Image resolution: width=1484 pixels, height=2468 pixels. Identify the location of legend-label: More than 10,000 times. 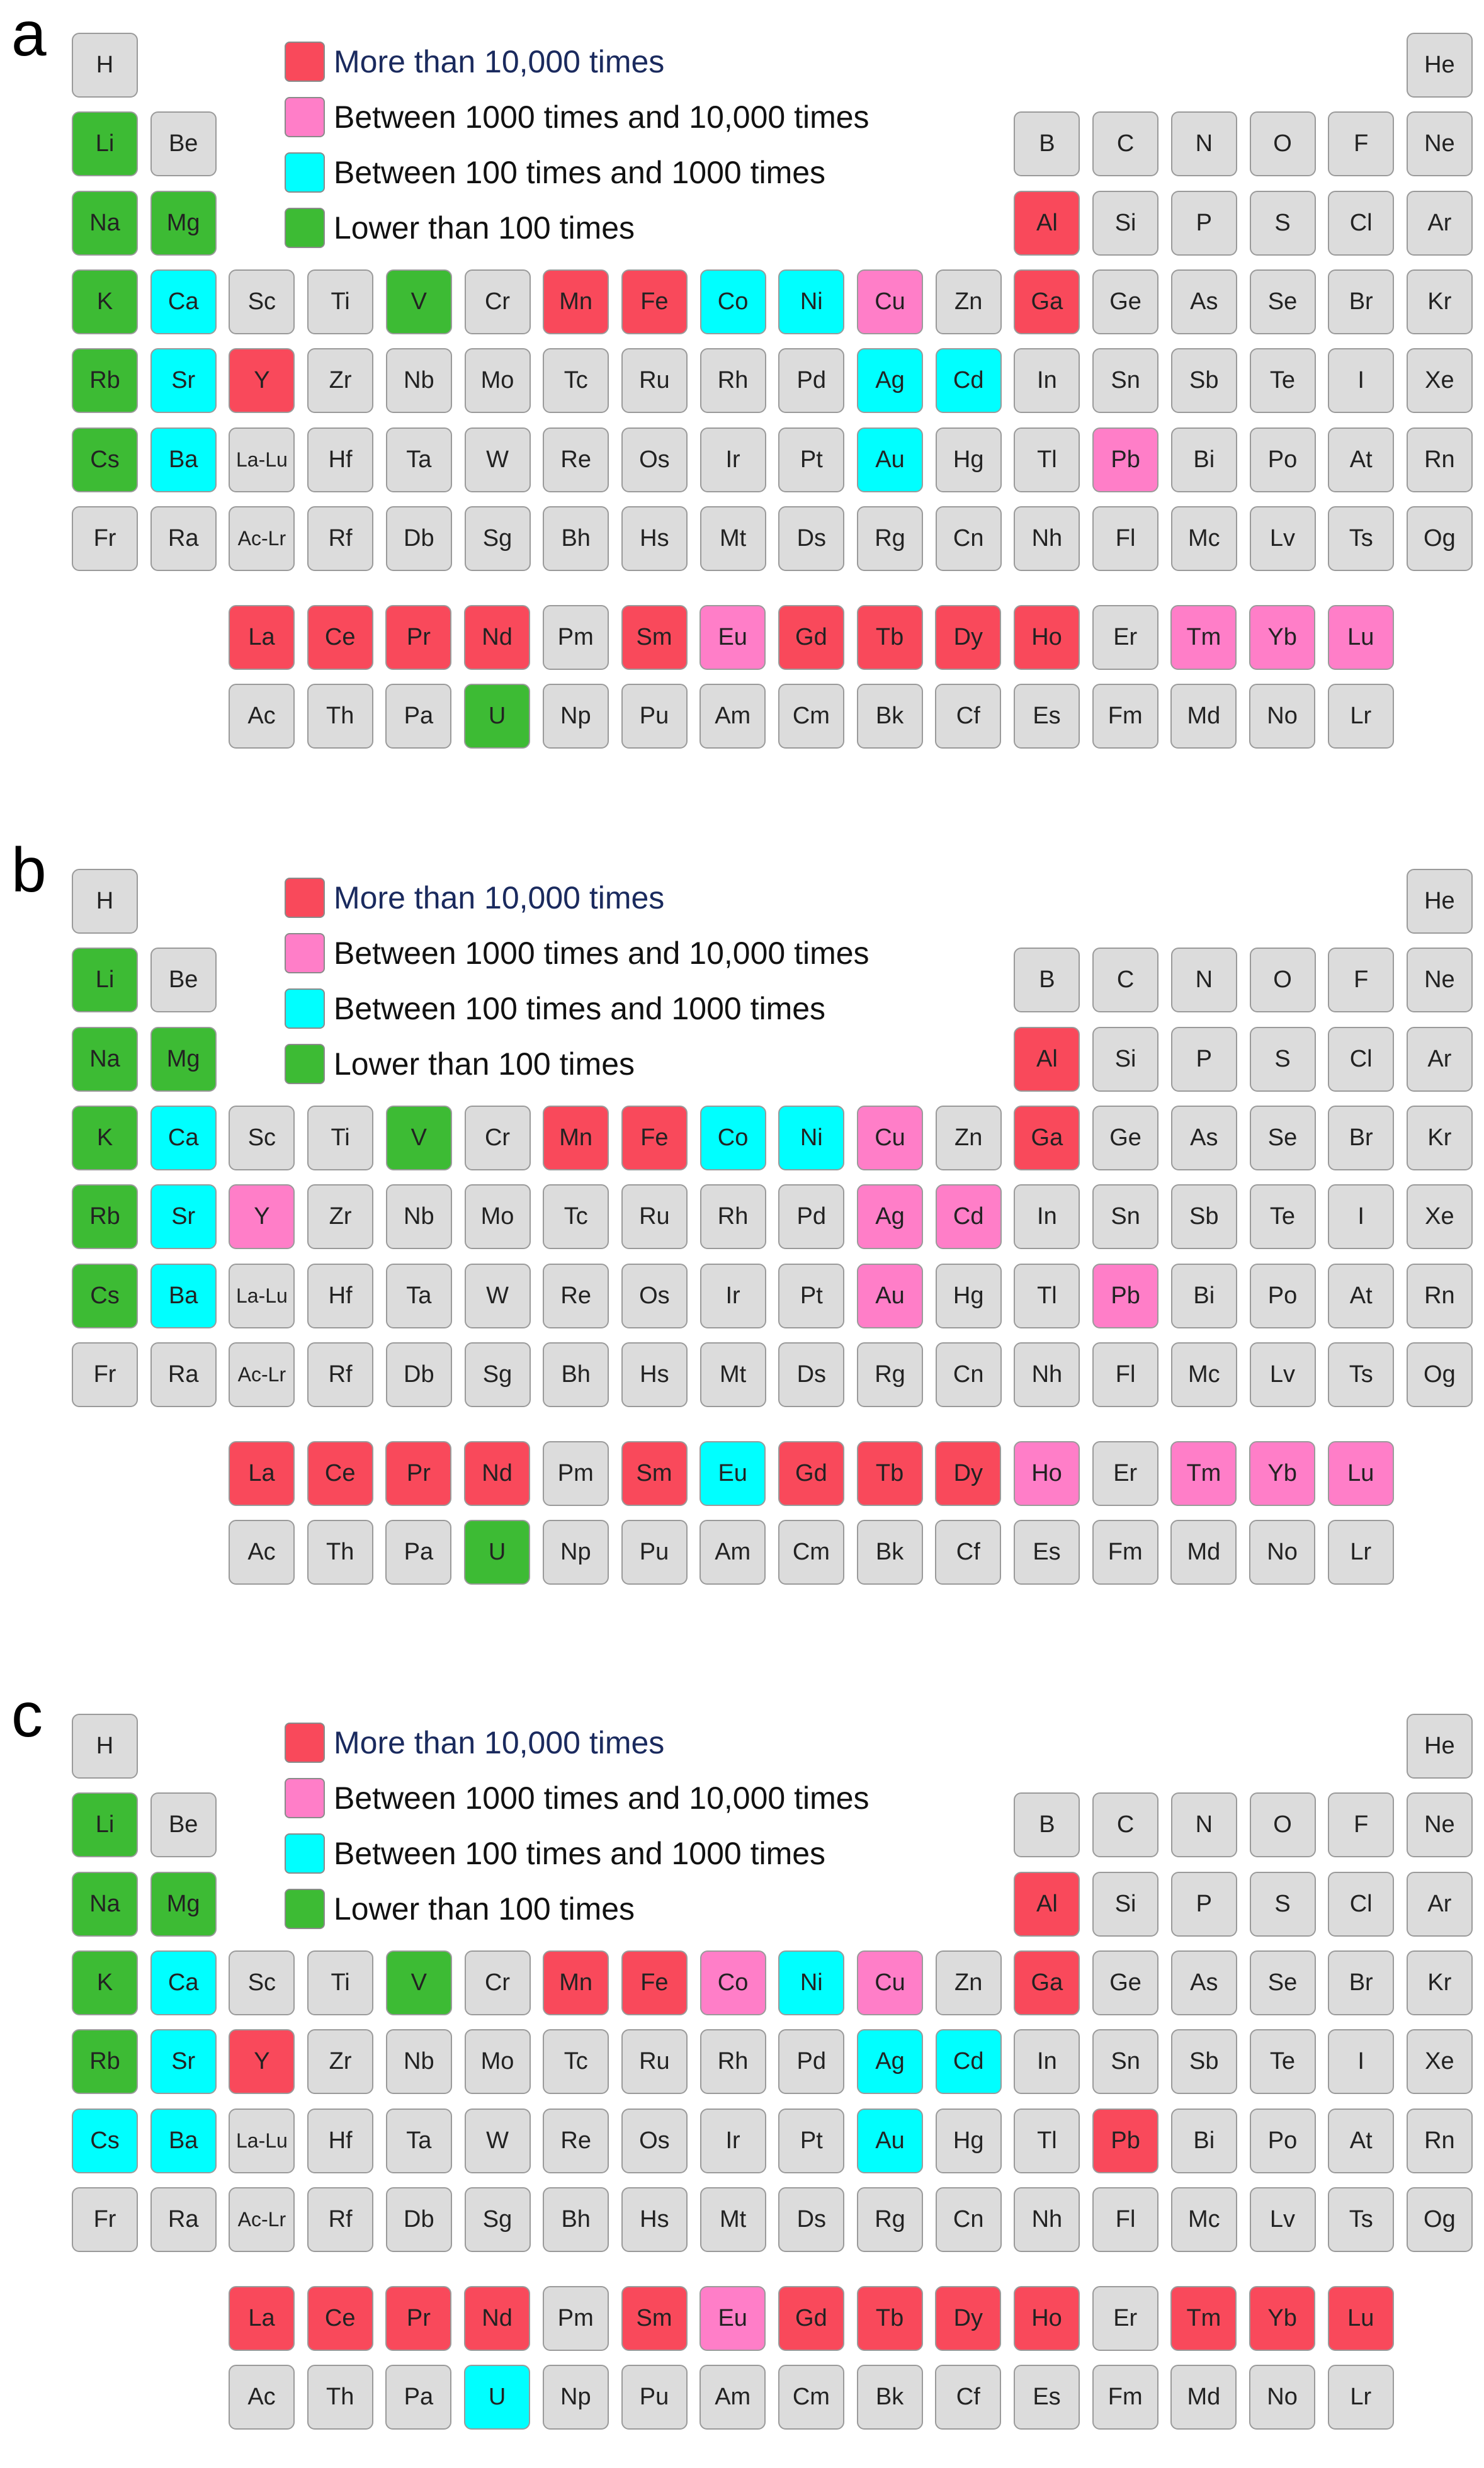
(499, 897).